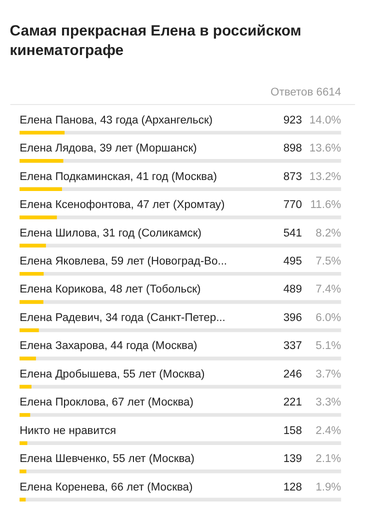  Describe the element at coordinates (292, 262) in the screenshot. I see `annotation: 495` at that location.